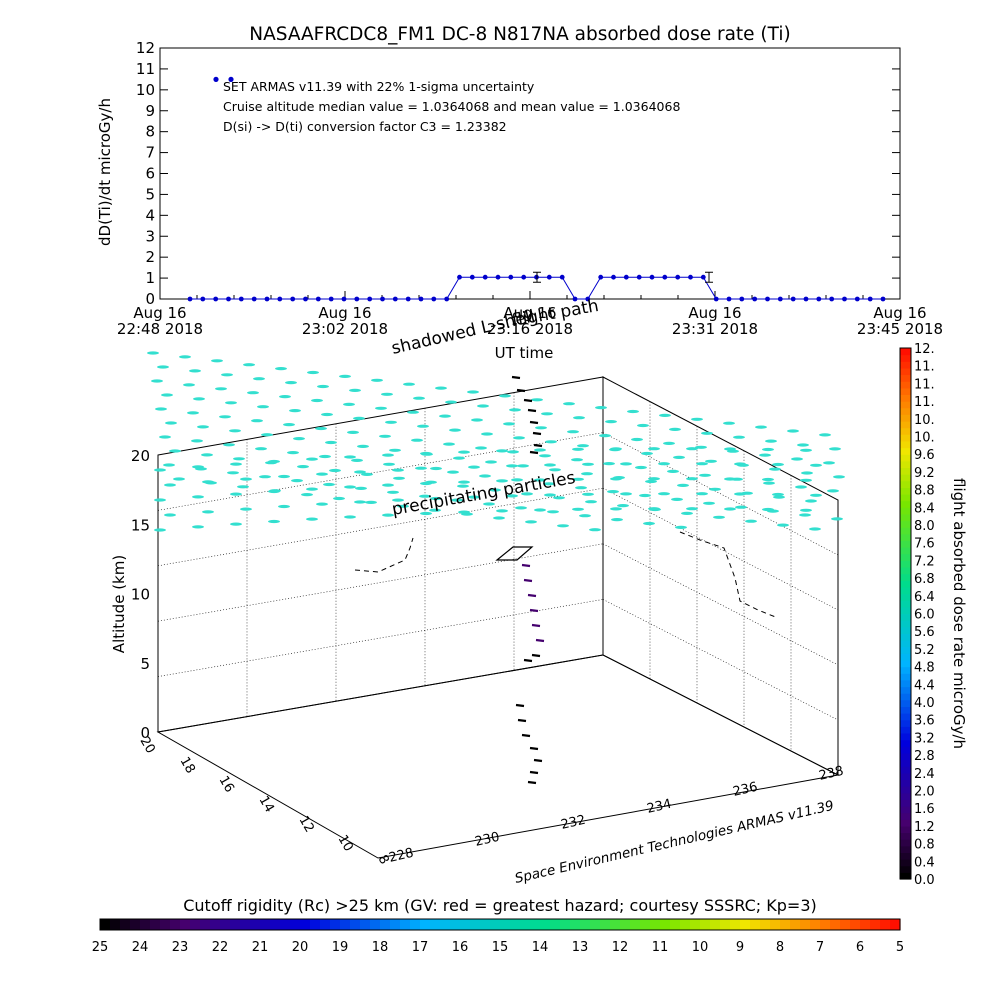 The height and width of the screenshot is (1000, 1000). What do you see at coordinates (344, 313) in the screenshot?
I see `x-tick-date: Aug 16` at bounding box center [344, 313].